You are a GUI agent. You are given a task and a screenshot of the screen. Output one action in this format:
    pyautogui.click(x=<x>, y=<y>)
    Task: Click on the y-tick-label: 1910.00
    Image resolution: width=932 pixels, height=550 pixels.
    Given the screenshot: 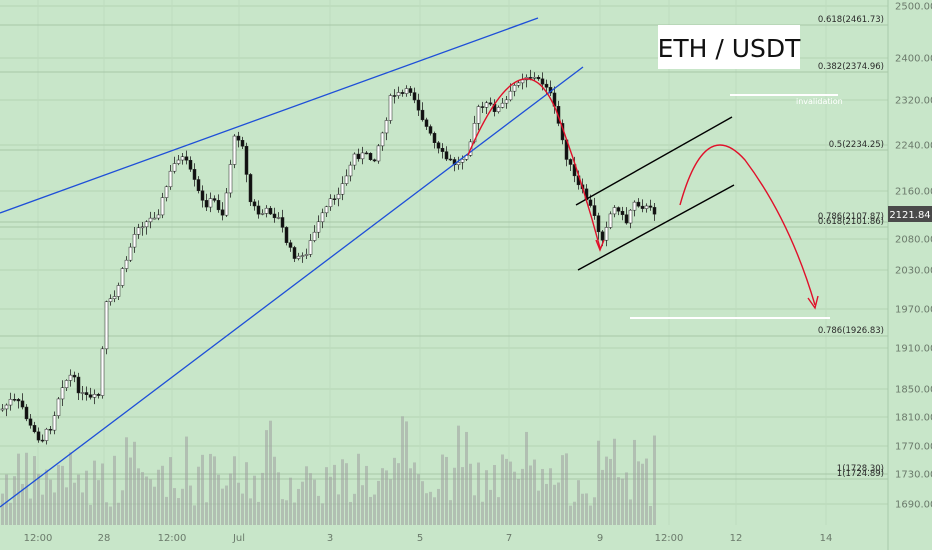 What is the action you would take?
    pyautogui.click(x=913, y=349)
    